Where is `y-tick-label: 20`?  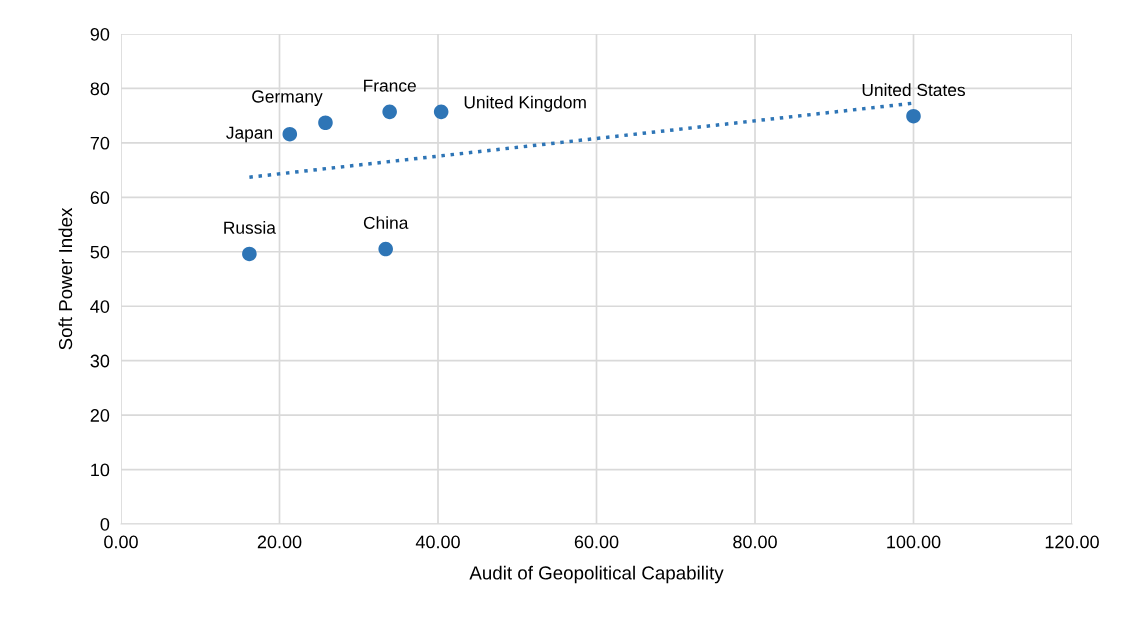 y-tick-label: 20 is located at coordinates (100, 415).